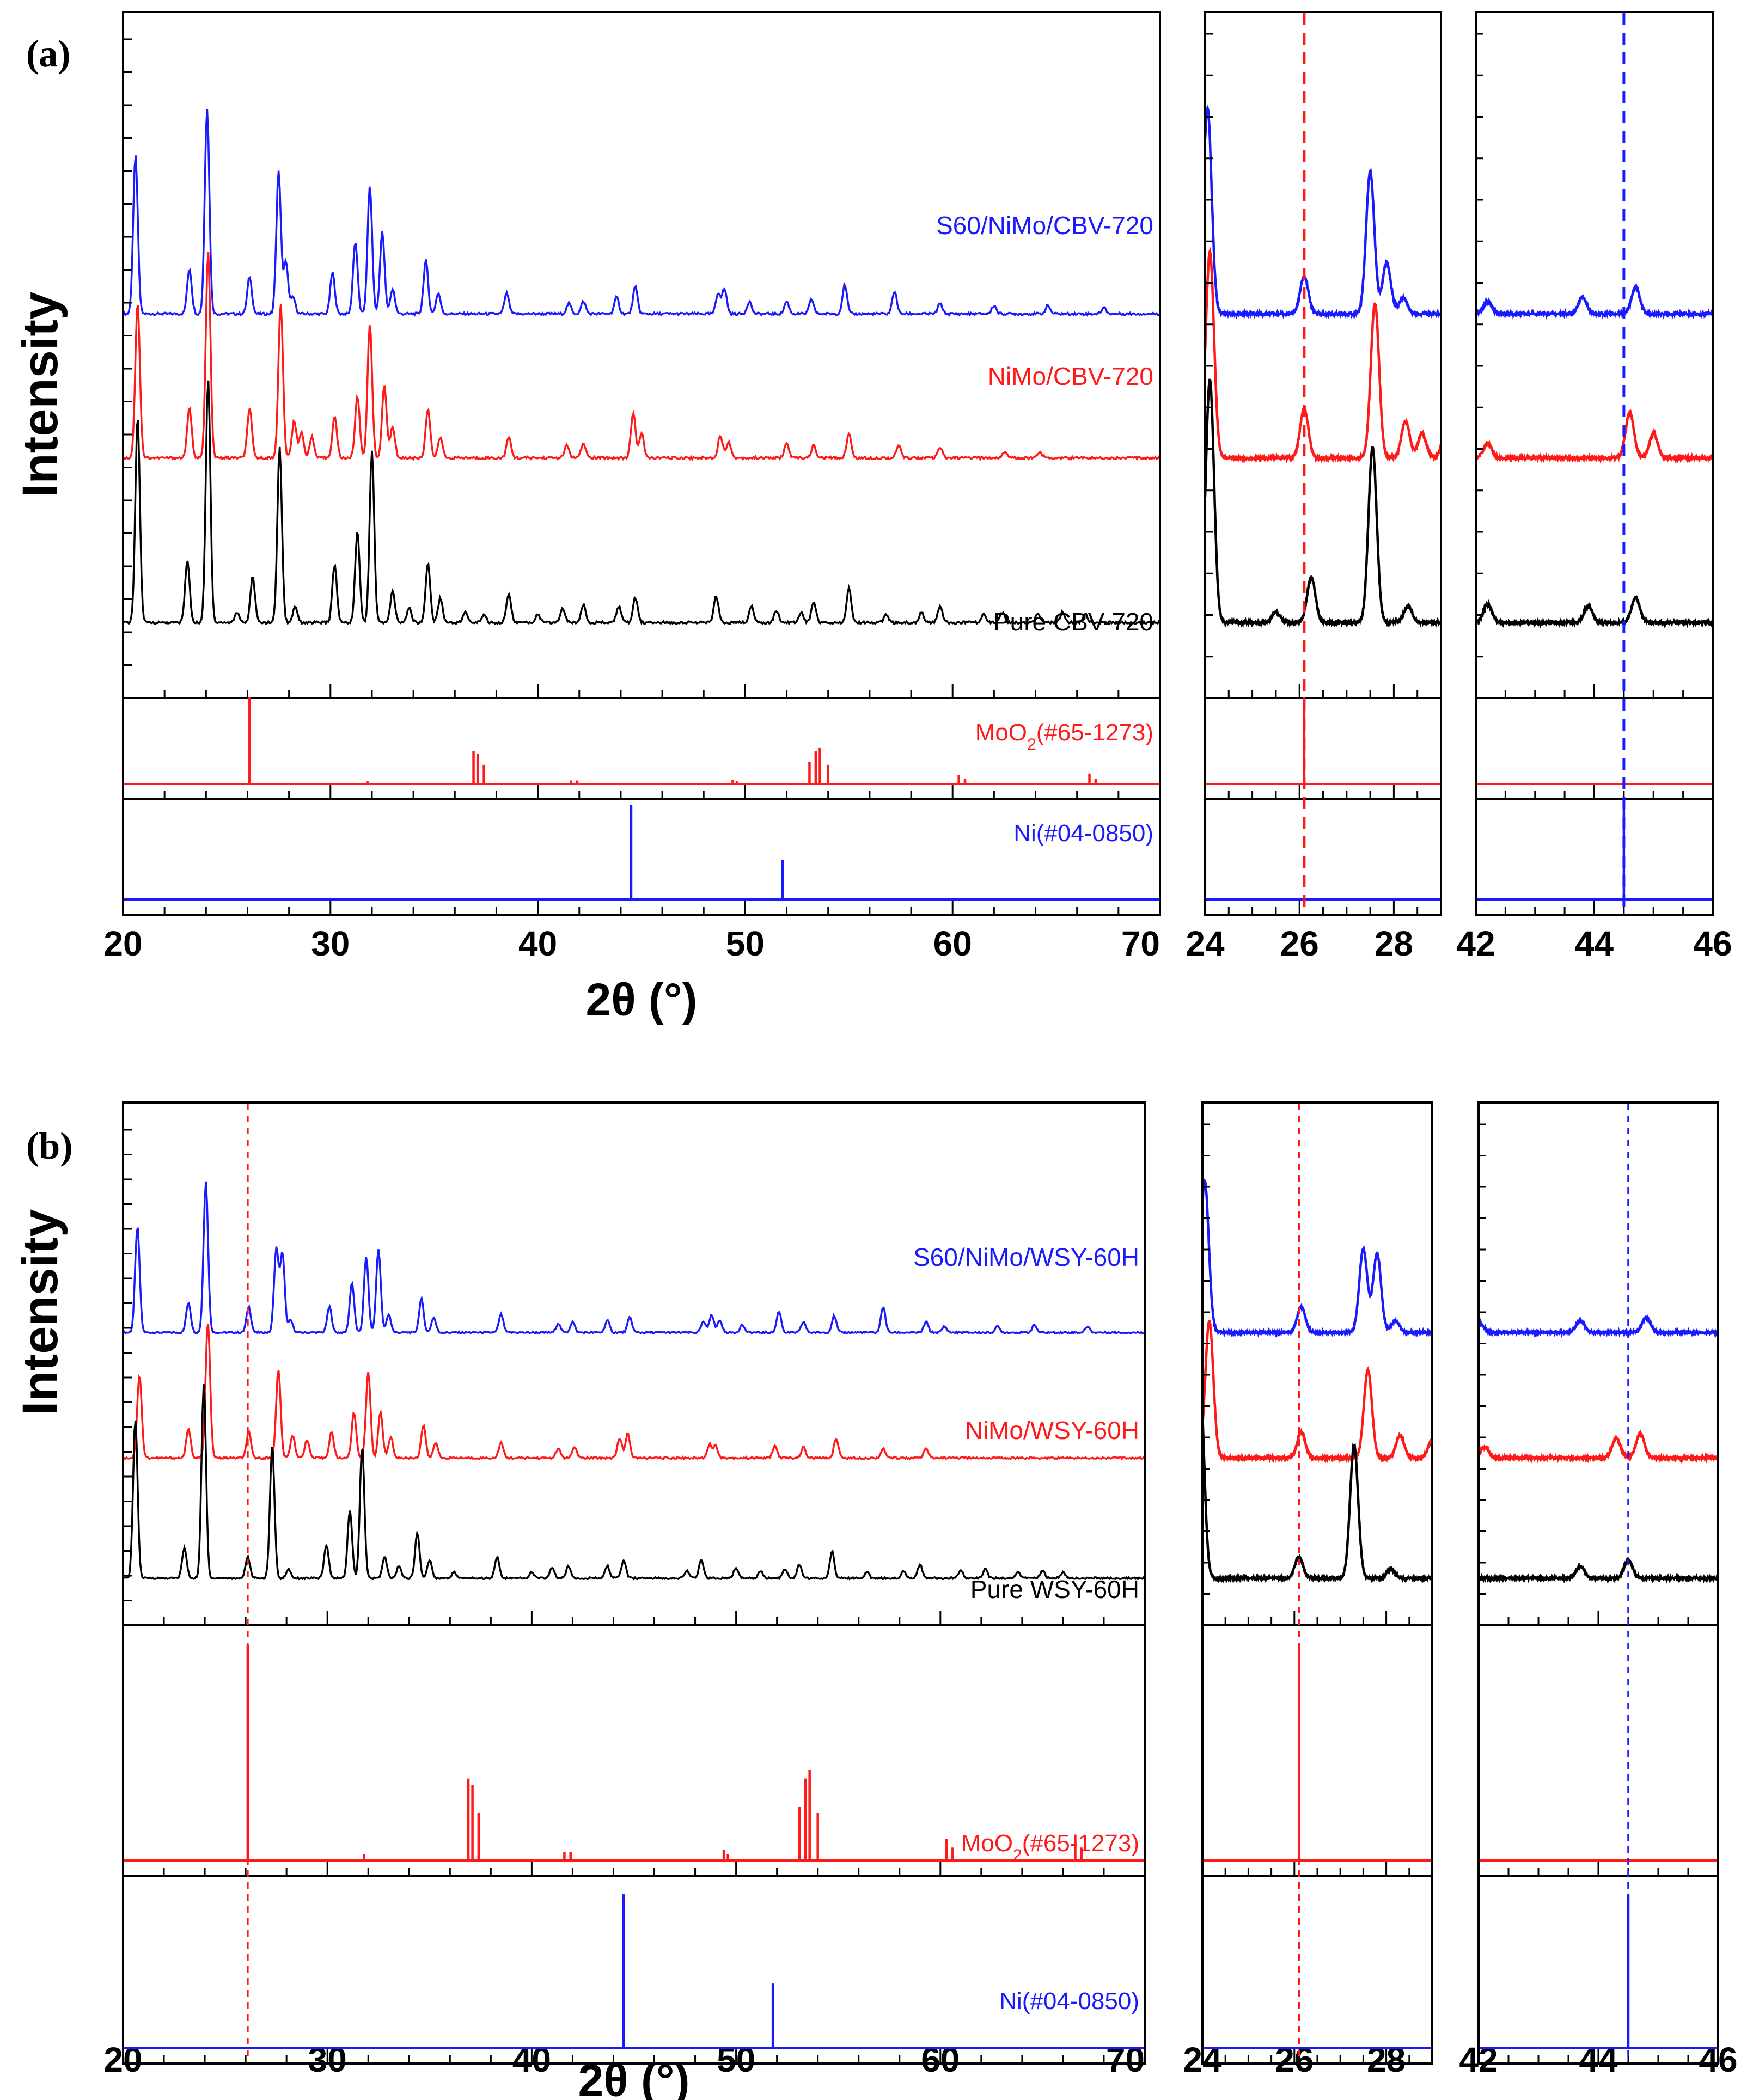 The width and height of the screenshot is (1747, 2100). Describe the element at coordinates (1044, 225) in the screenshot. I see `series-label: S60/NiMo/CBV-720` at that location.